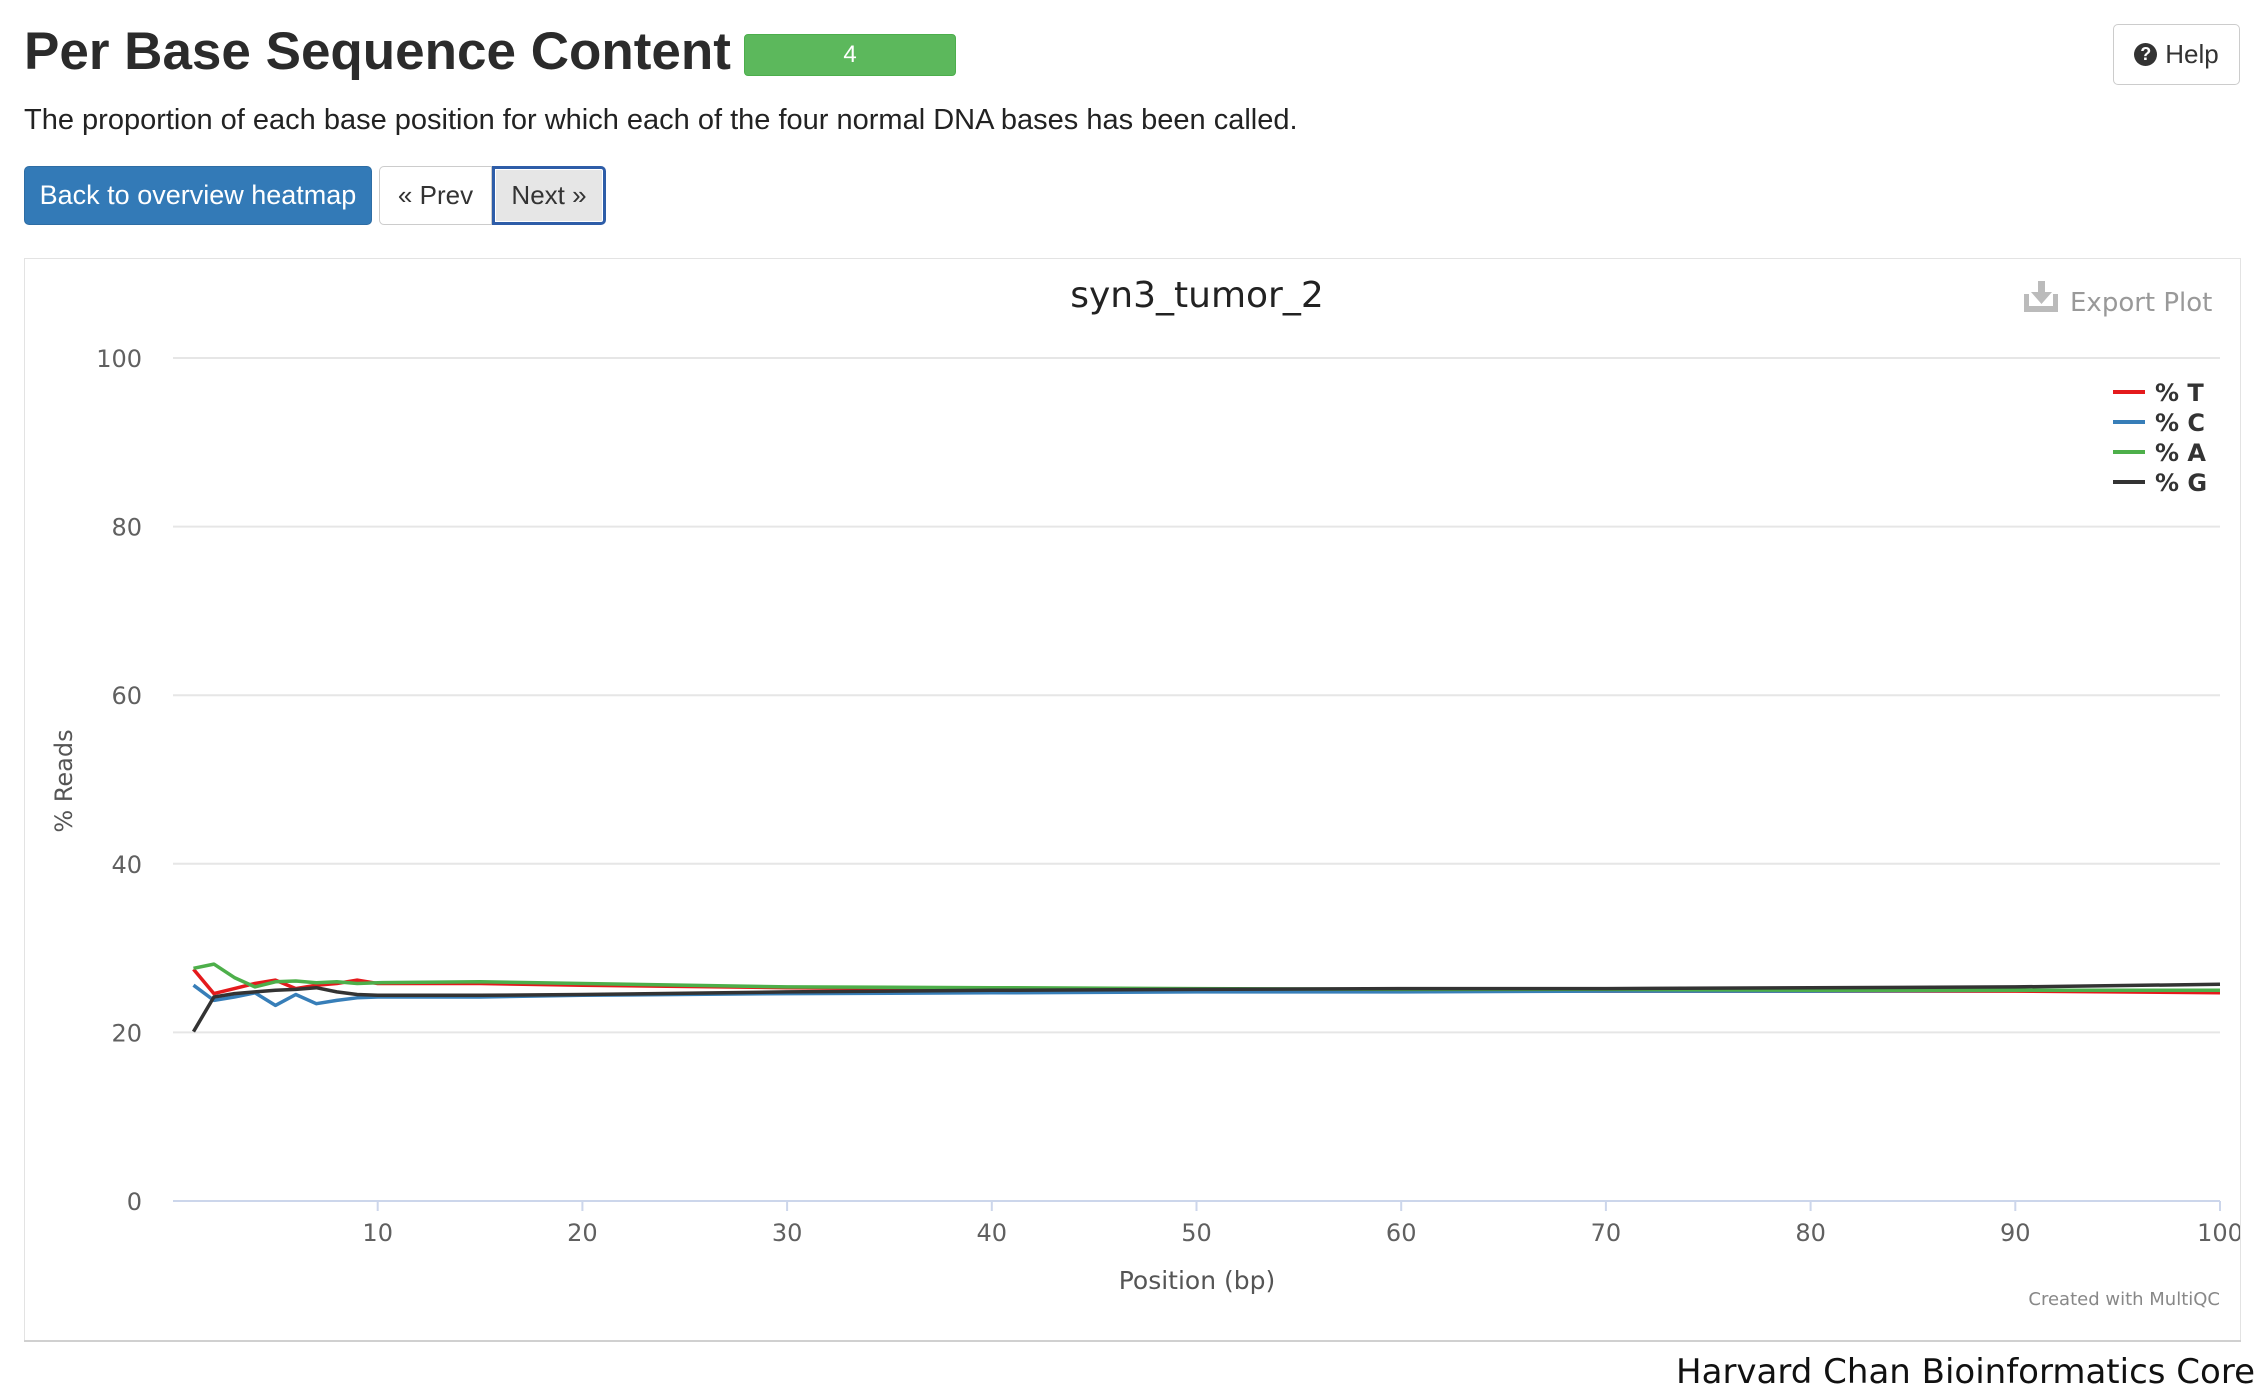  I want to click on x-tick-label: 60, so click(1401, 1233).